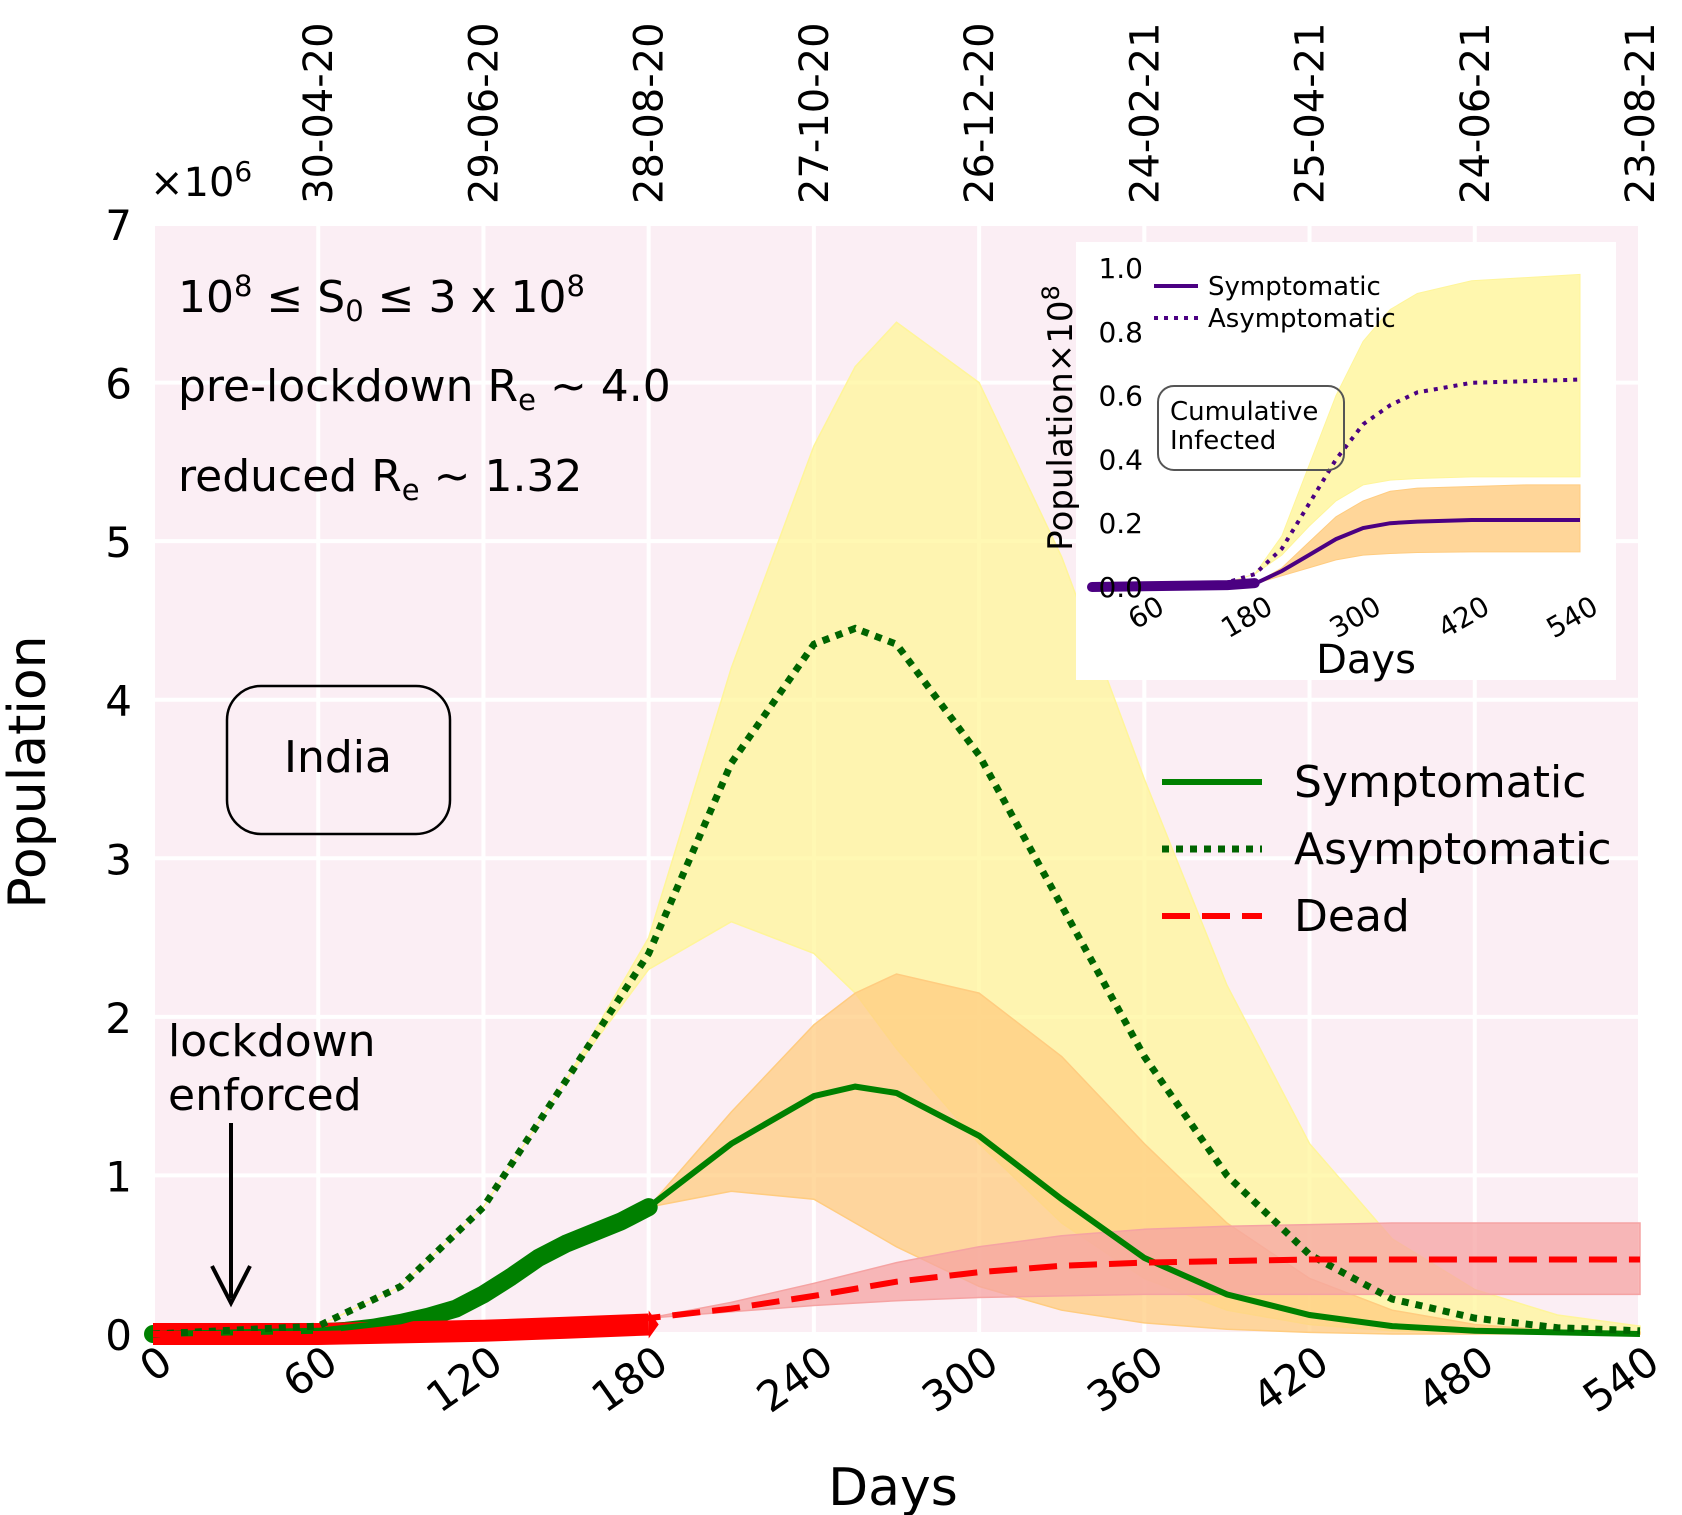  What do you see at coordinates (893, 1486) in the screenshot?
I see `x-axis-label: Days` at bounding box center [893, 1486].